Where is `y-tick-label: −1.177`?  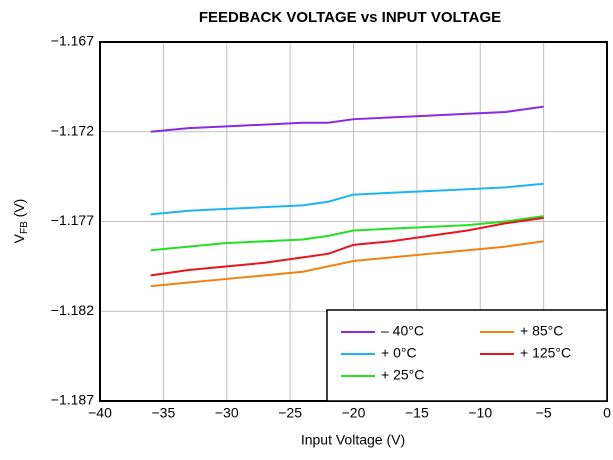
y-tick-label: −1.177 is located at coordinates (72, 220).